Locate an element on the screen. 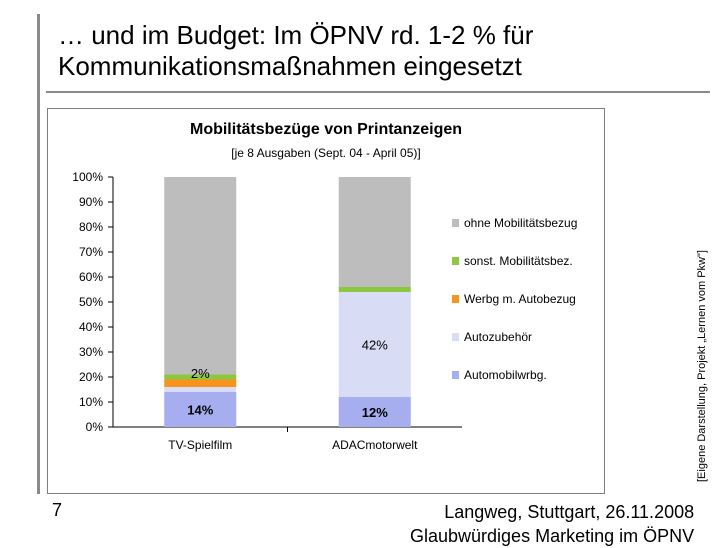 The height and width of the screenshot is (548, 720). chart-title: Mobilitätsbezüge von Printanzeigen is located at coordinates (326, 129).